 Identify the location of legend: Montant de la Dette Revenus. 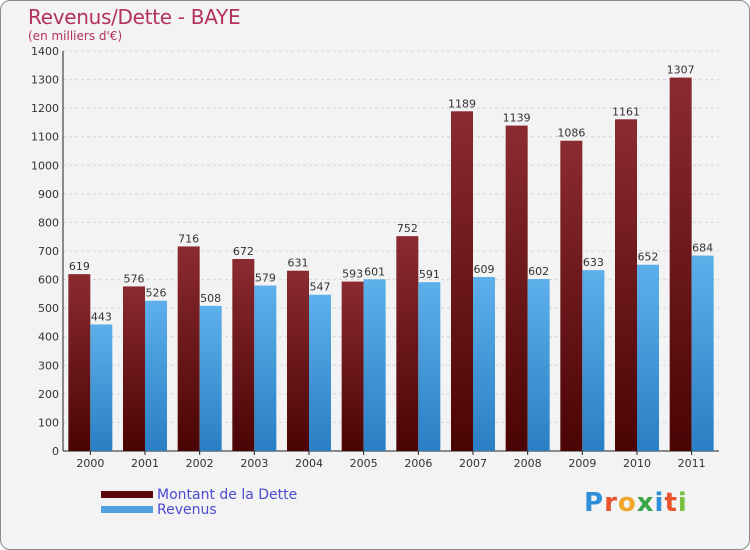
(199, 502).